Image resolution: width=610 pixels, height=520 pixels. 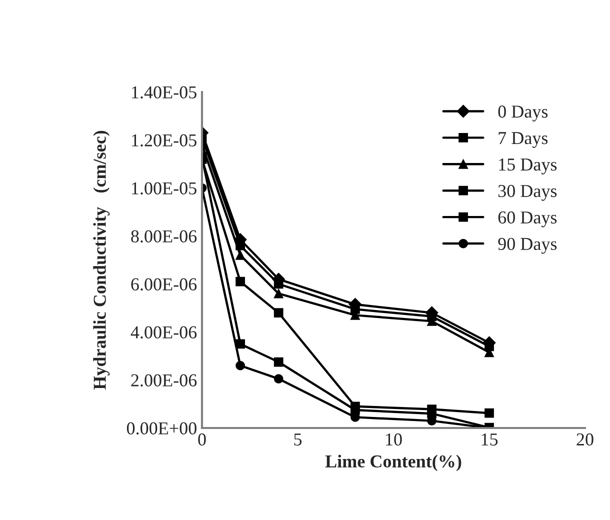 I want to click on legend-label: 60 Days, so click(x=527, y=219).